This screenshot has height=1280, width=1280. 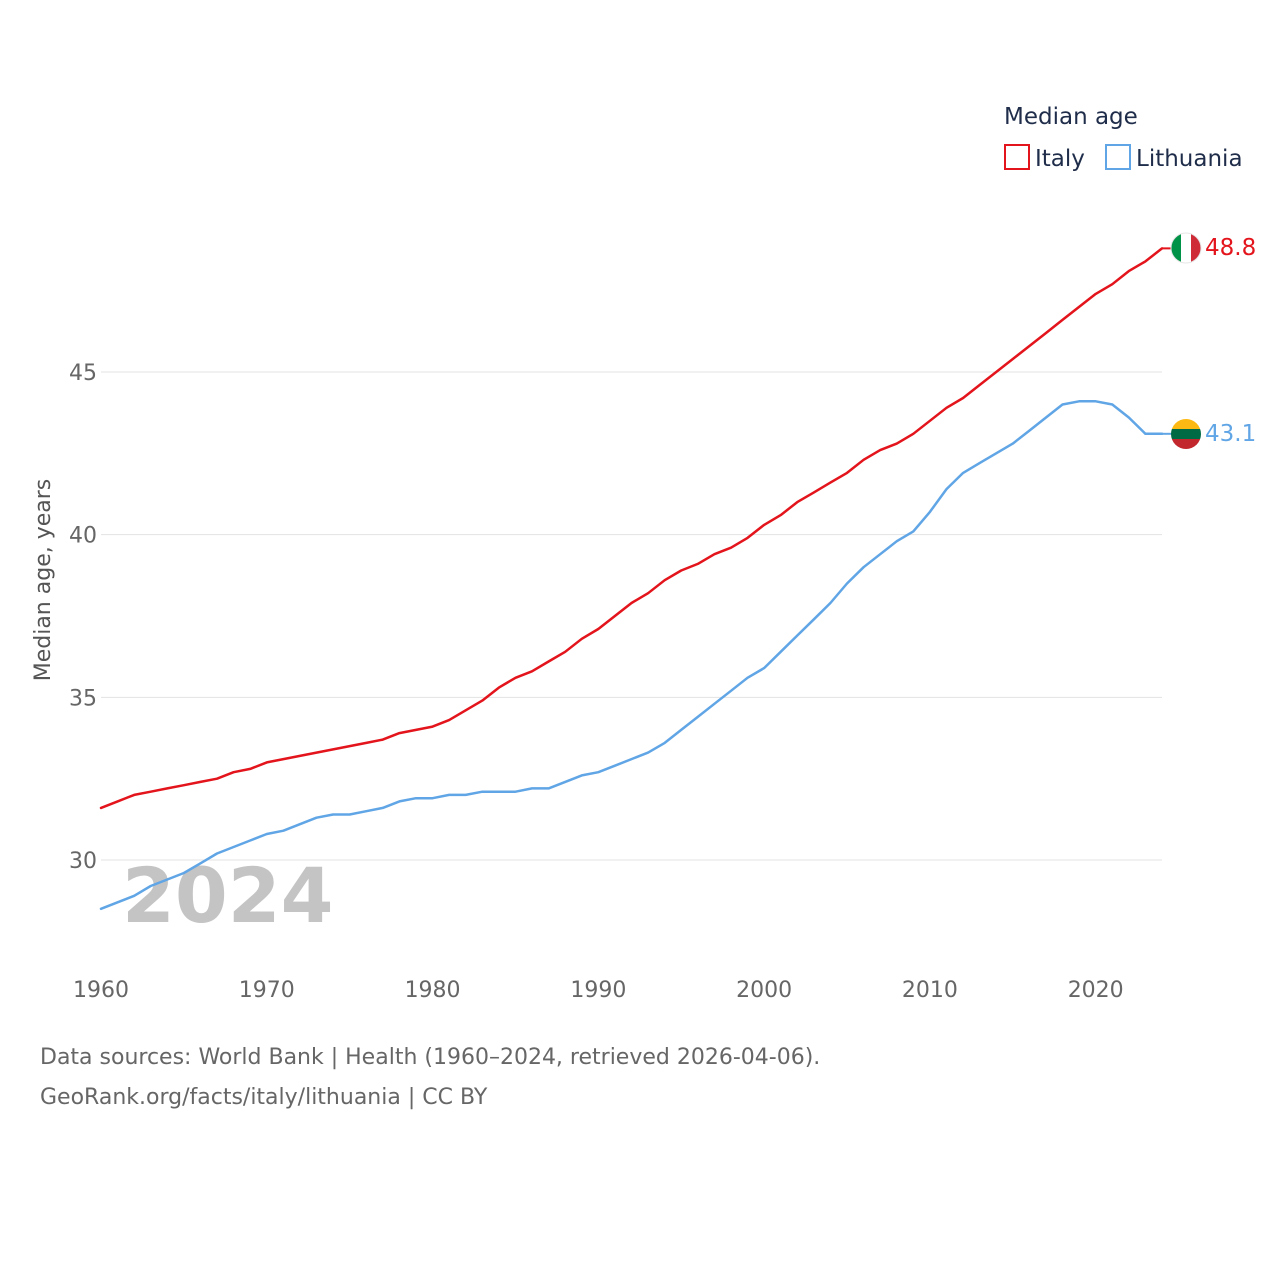 I want to click on legend-title: Median age, so click(x=1071, y=117).